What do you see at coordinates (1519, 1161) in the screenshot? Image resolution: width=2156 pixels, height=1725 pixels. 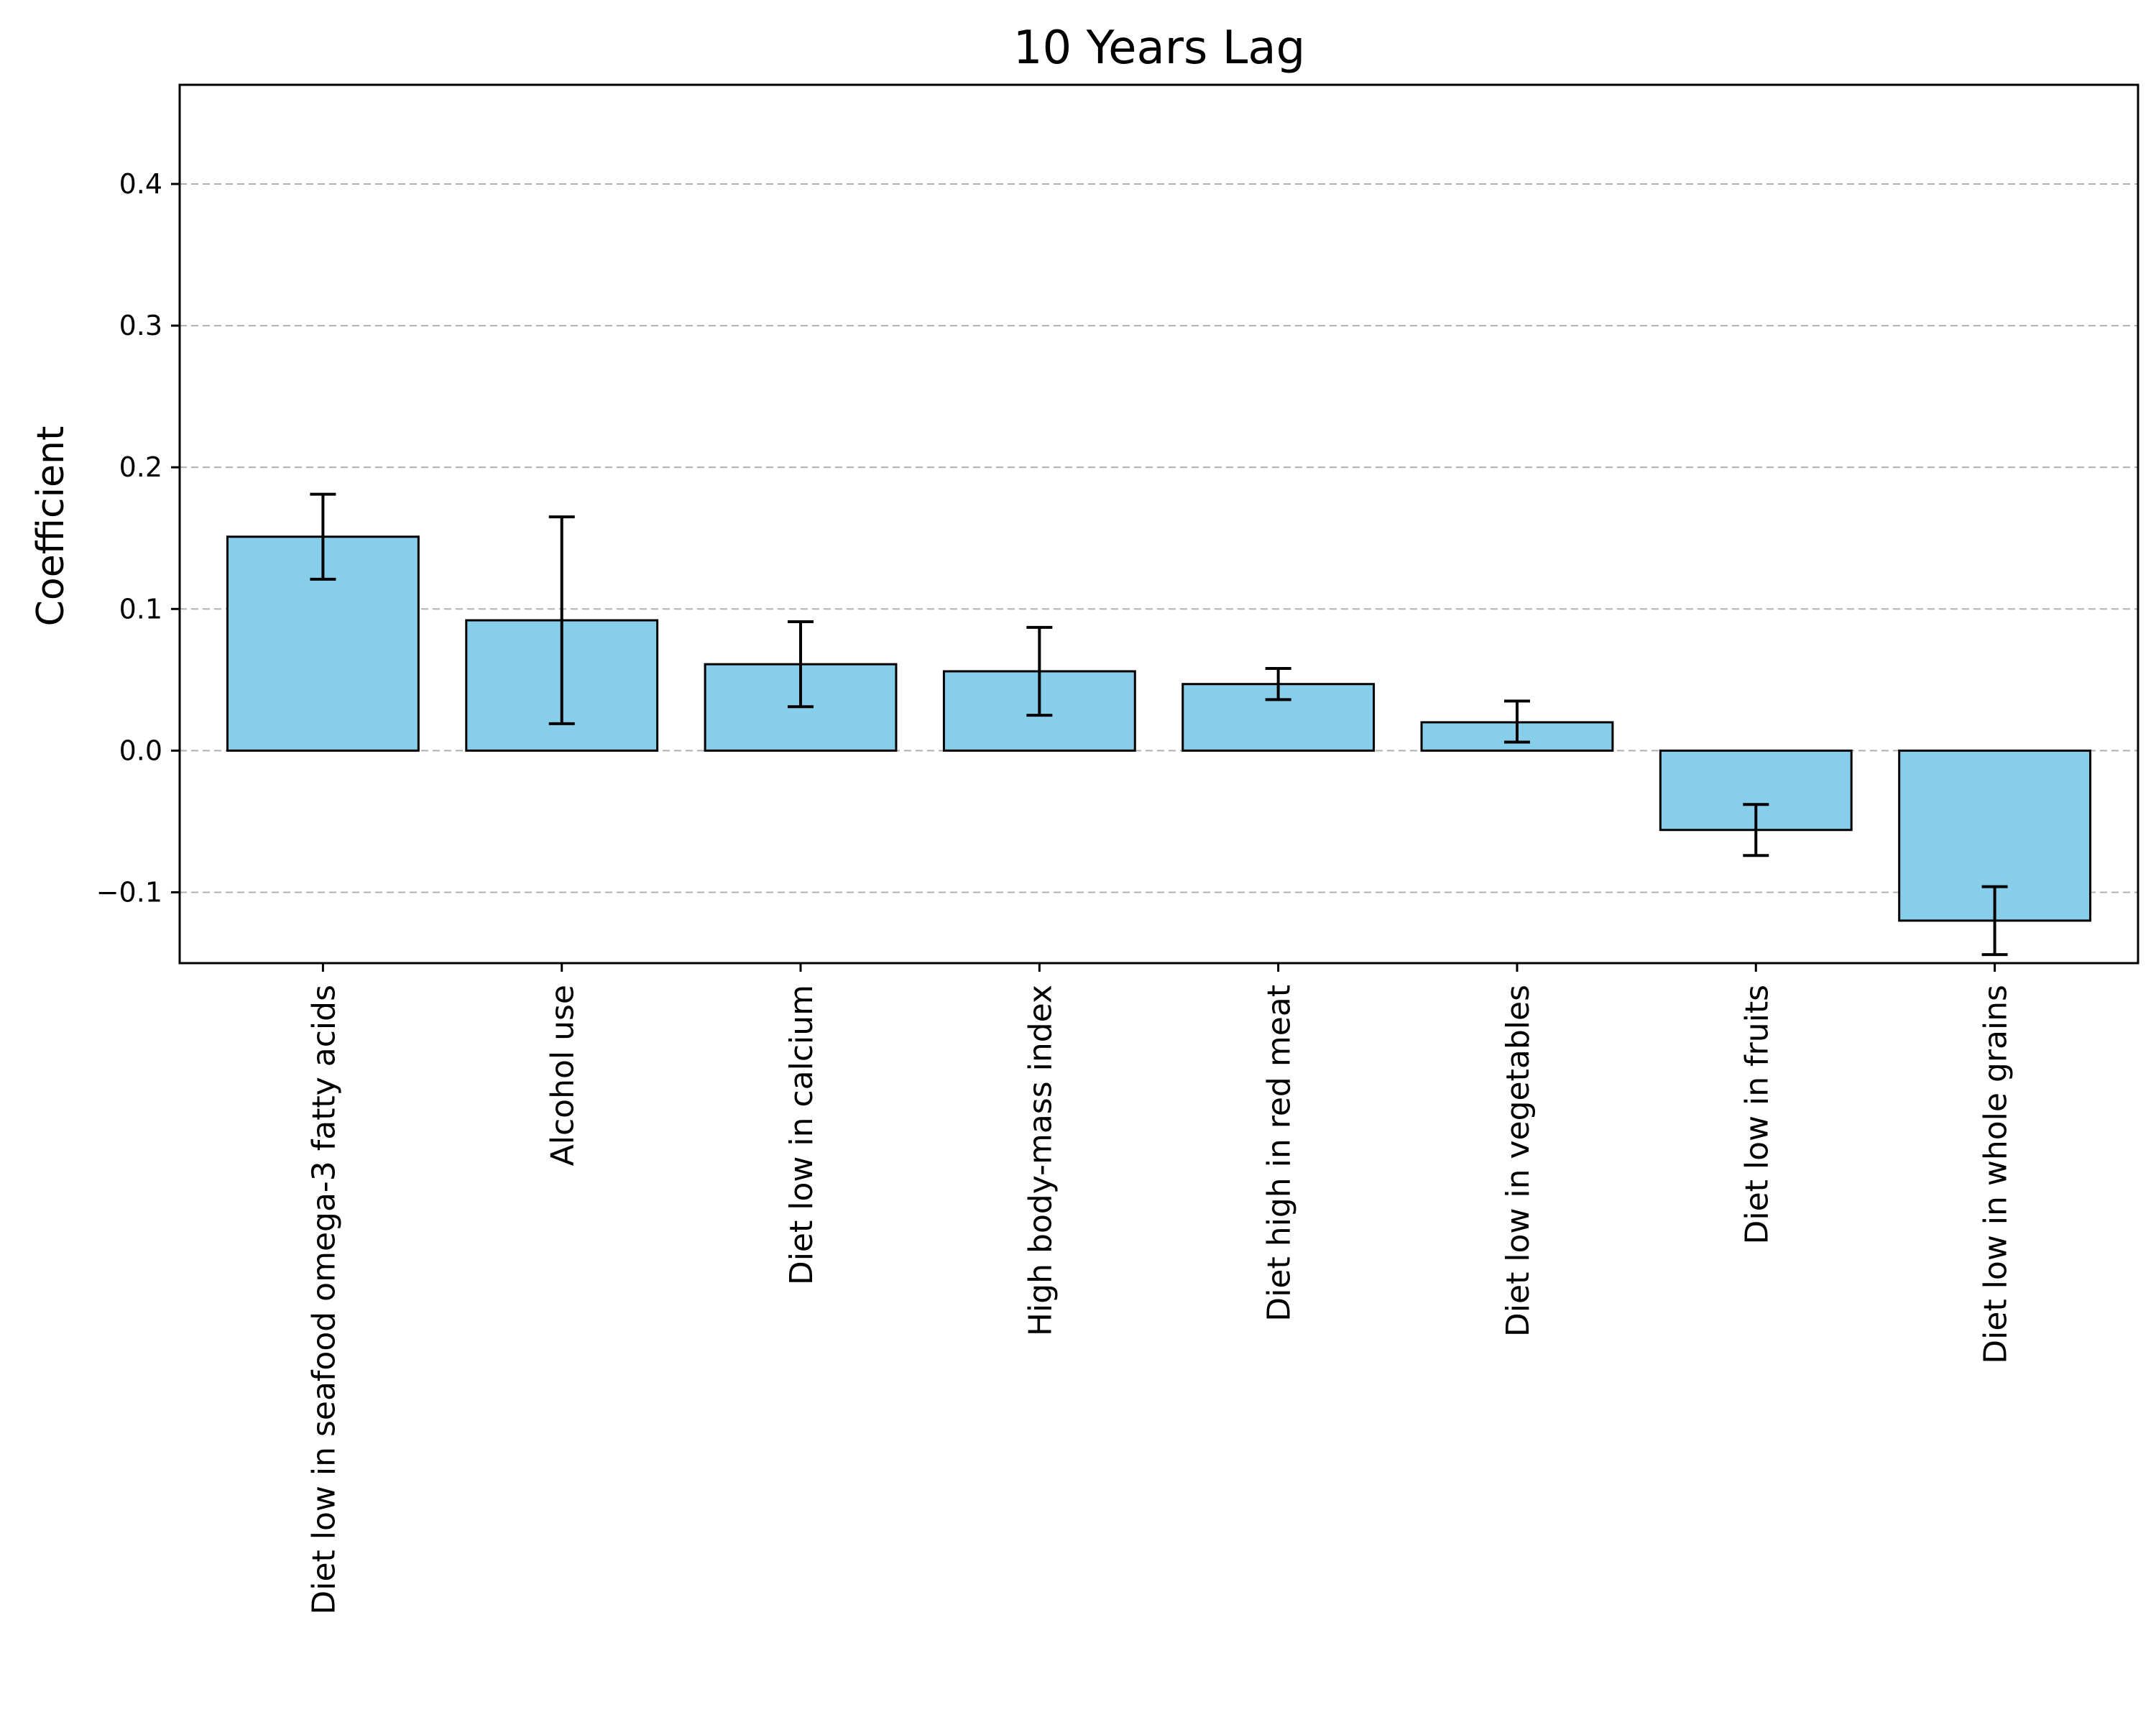 I see `x-tick-label: Diet low in vegetables` at bounding box center [1519, 1161].